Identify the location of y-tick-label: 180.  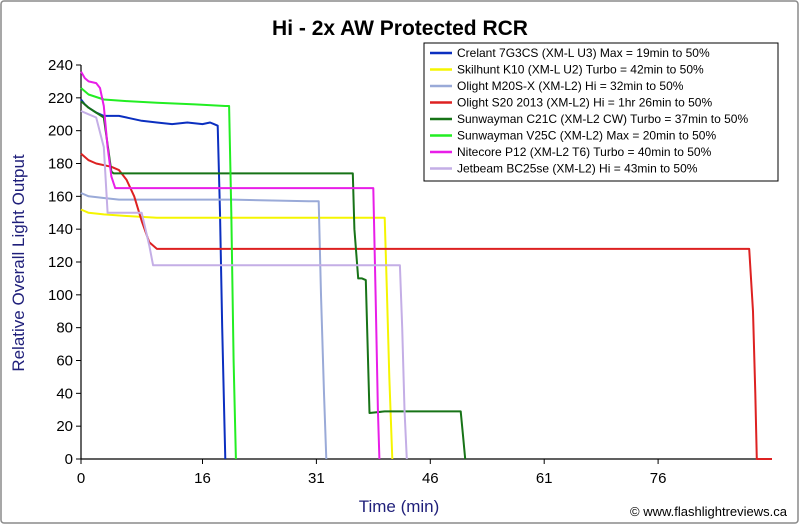
(60, 164).